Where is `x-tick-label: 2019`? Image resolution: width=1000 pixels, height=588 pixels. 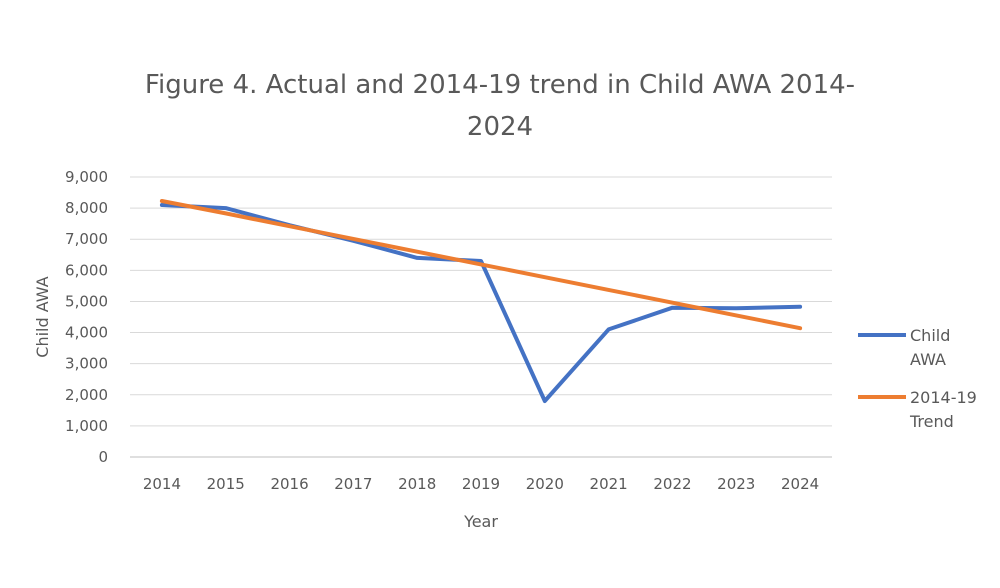 x-tick-label: 2019 is located at coordinates (481, 484).